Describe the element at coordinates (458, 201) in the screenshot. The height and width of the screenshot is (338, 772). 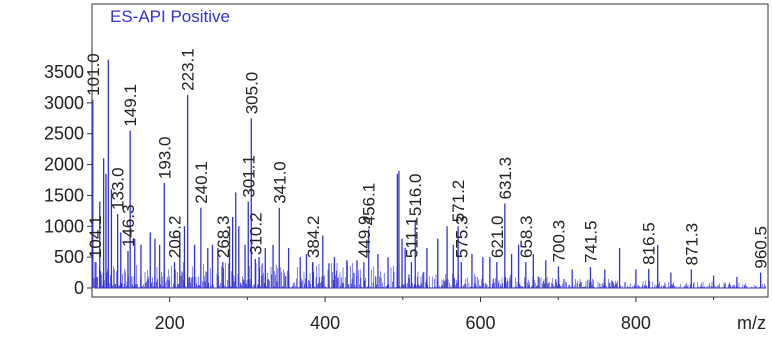
I see `peak-label: 571.2` at that location.